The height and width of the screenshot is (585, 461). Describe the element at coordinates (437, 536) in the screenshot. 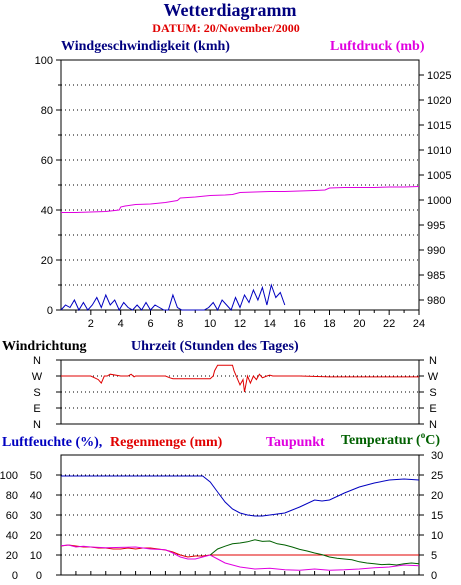

I see `temperature-tick-label: 10` at that location.